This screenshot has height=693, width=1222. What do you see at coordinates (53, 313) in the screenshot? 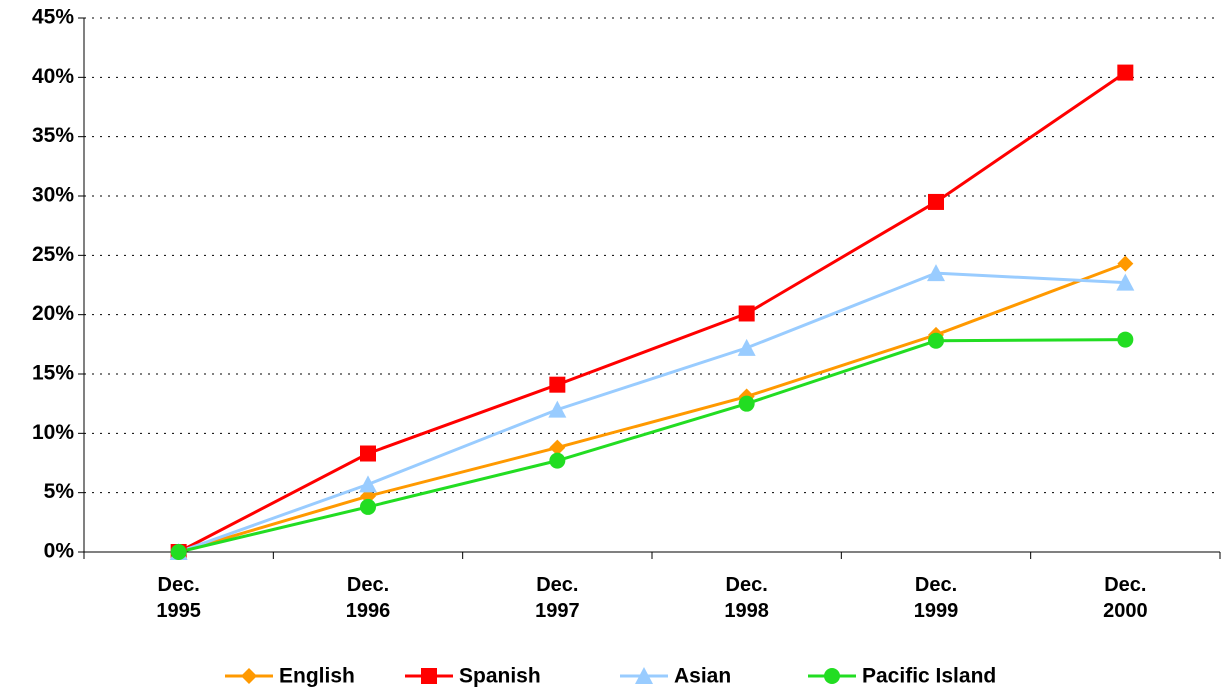
I see `y-tick-label: 20%` at bounding box center [53, 313].